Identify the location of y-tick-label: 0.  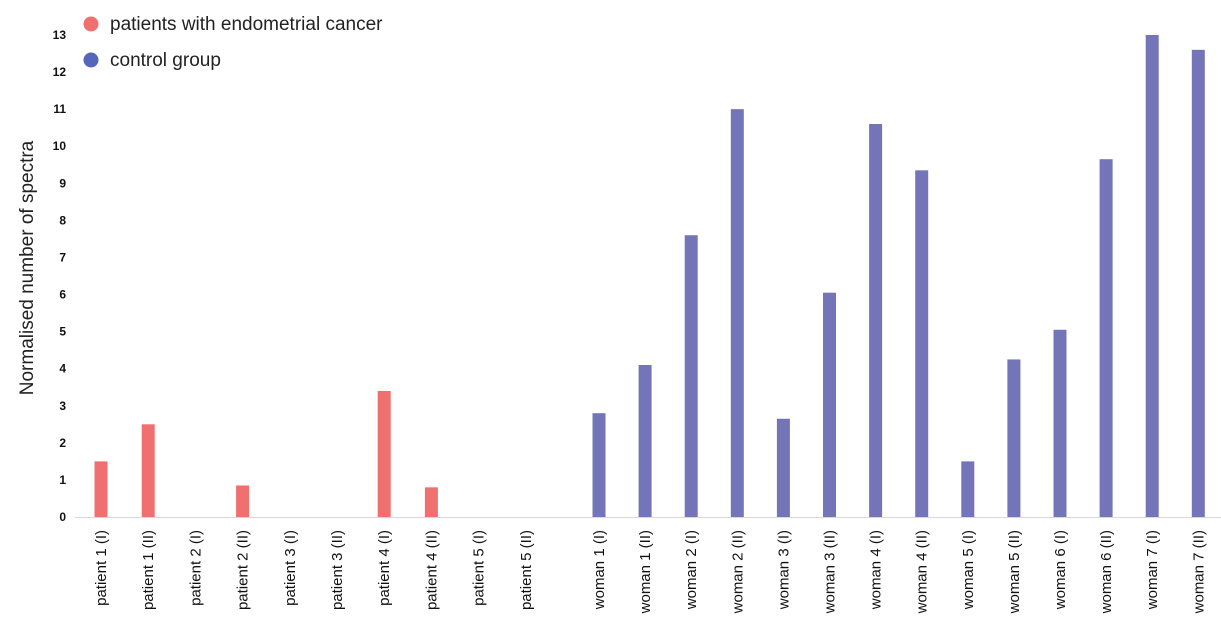
(62, 517).